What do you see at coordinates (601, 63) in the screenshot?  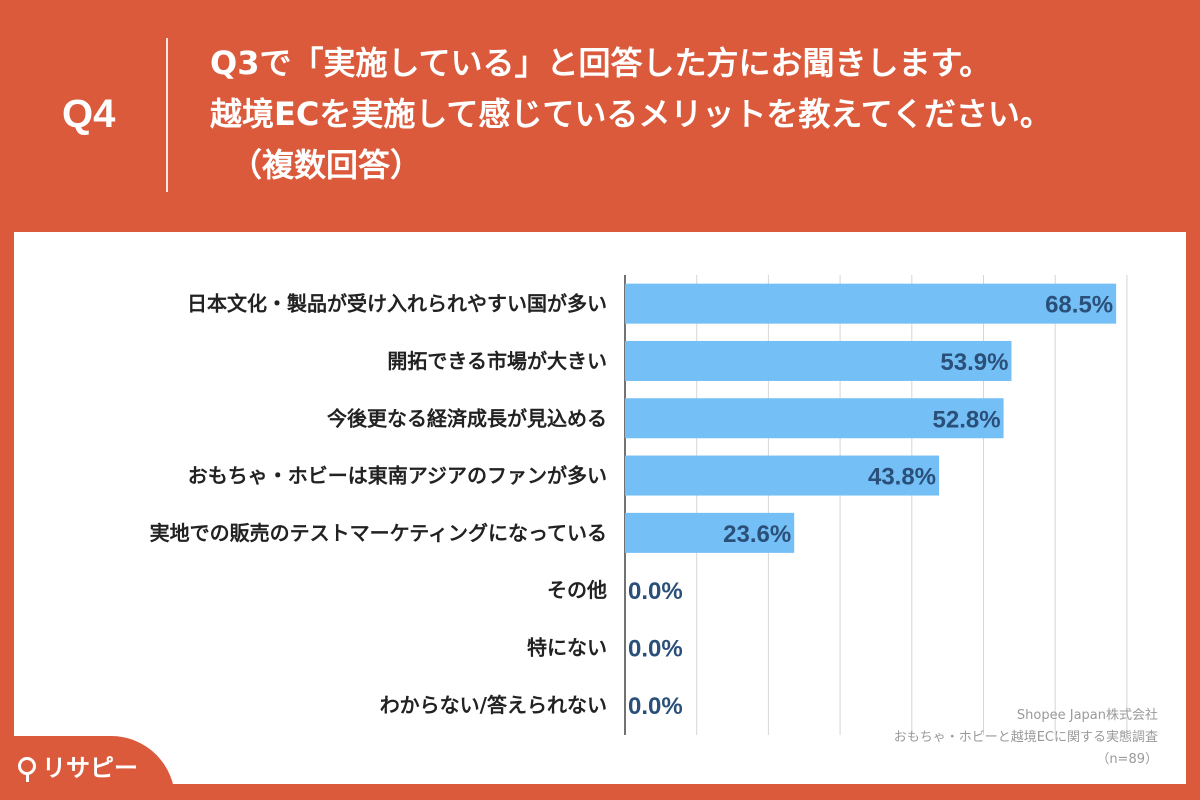 I see `question-line-1: Q3で「実施している」と回答した方にお聞きします。` at bounding box center [601, 63].